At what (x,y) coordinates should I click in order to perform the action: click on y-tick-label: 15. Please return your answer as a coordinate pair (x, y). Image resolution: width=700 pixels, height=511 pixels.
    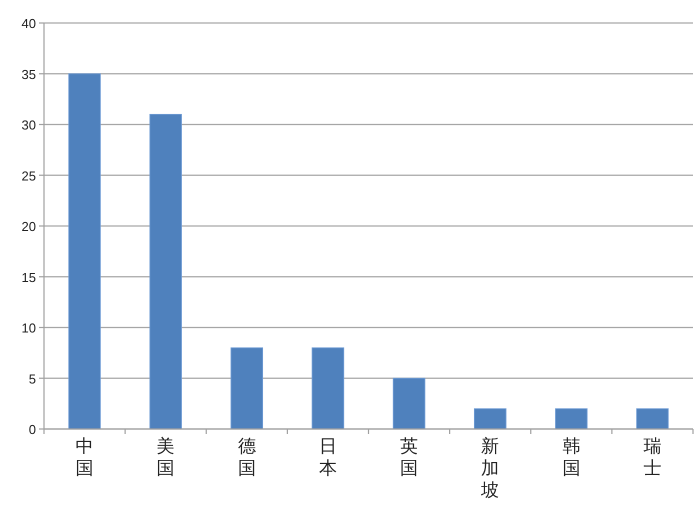
    Looking at the image, I should click on (29, 277).